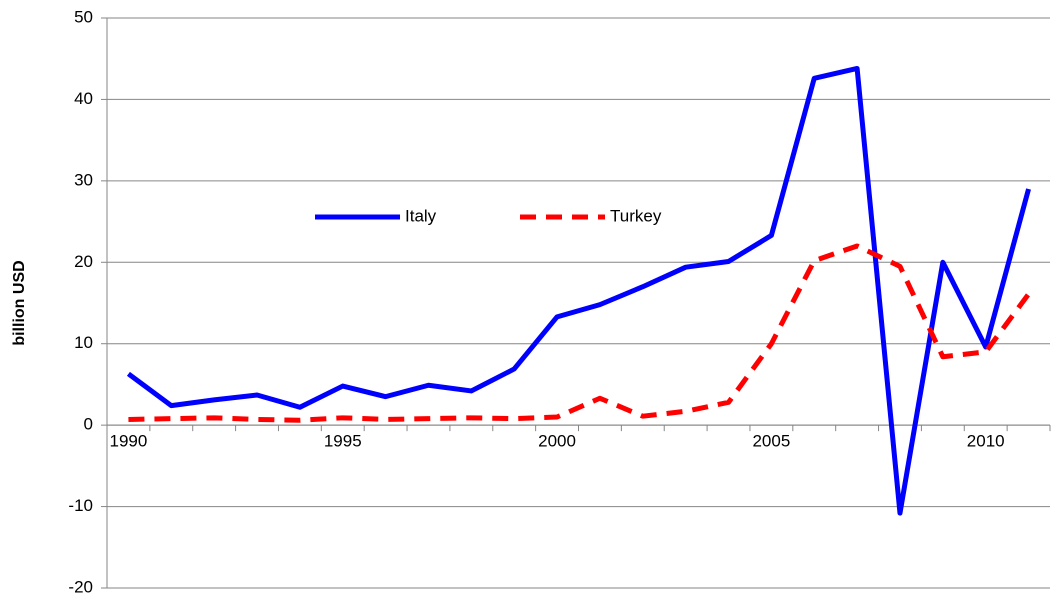 This screenshot has height=599, width=1062. I want to click on y-tick-label: -10, so click(80, 505).